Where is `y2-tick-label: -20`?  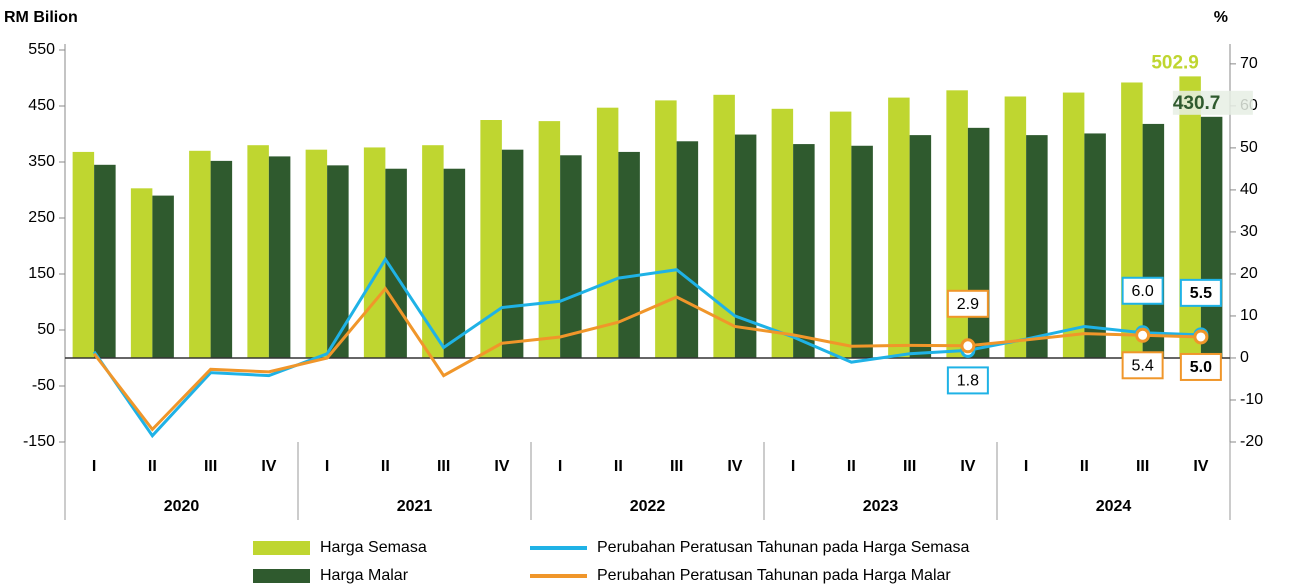 y2-tick-label: -20 is located at coordinates (1251, 441).